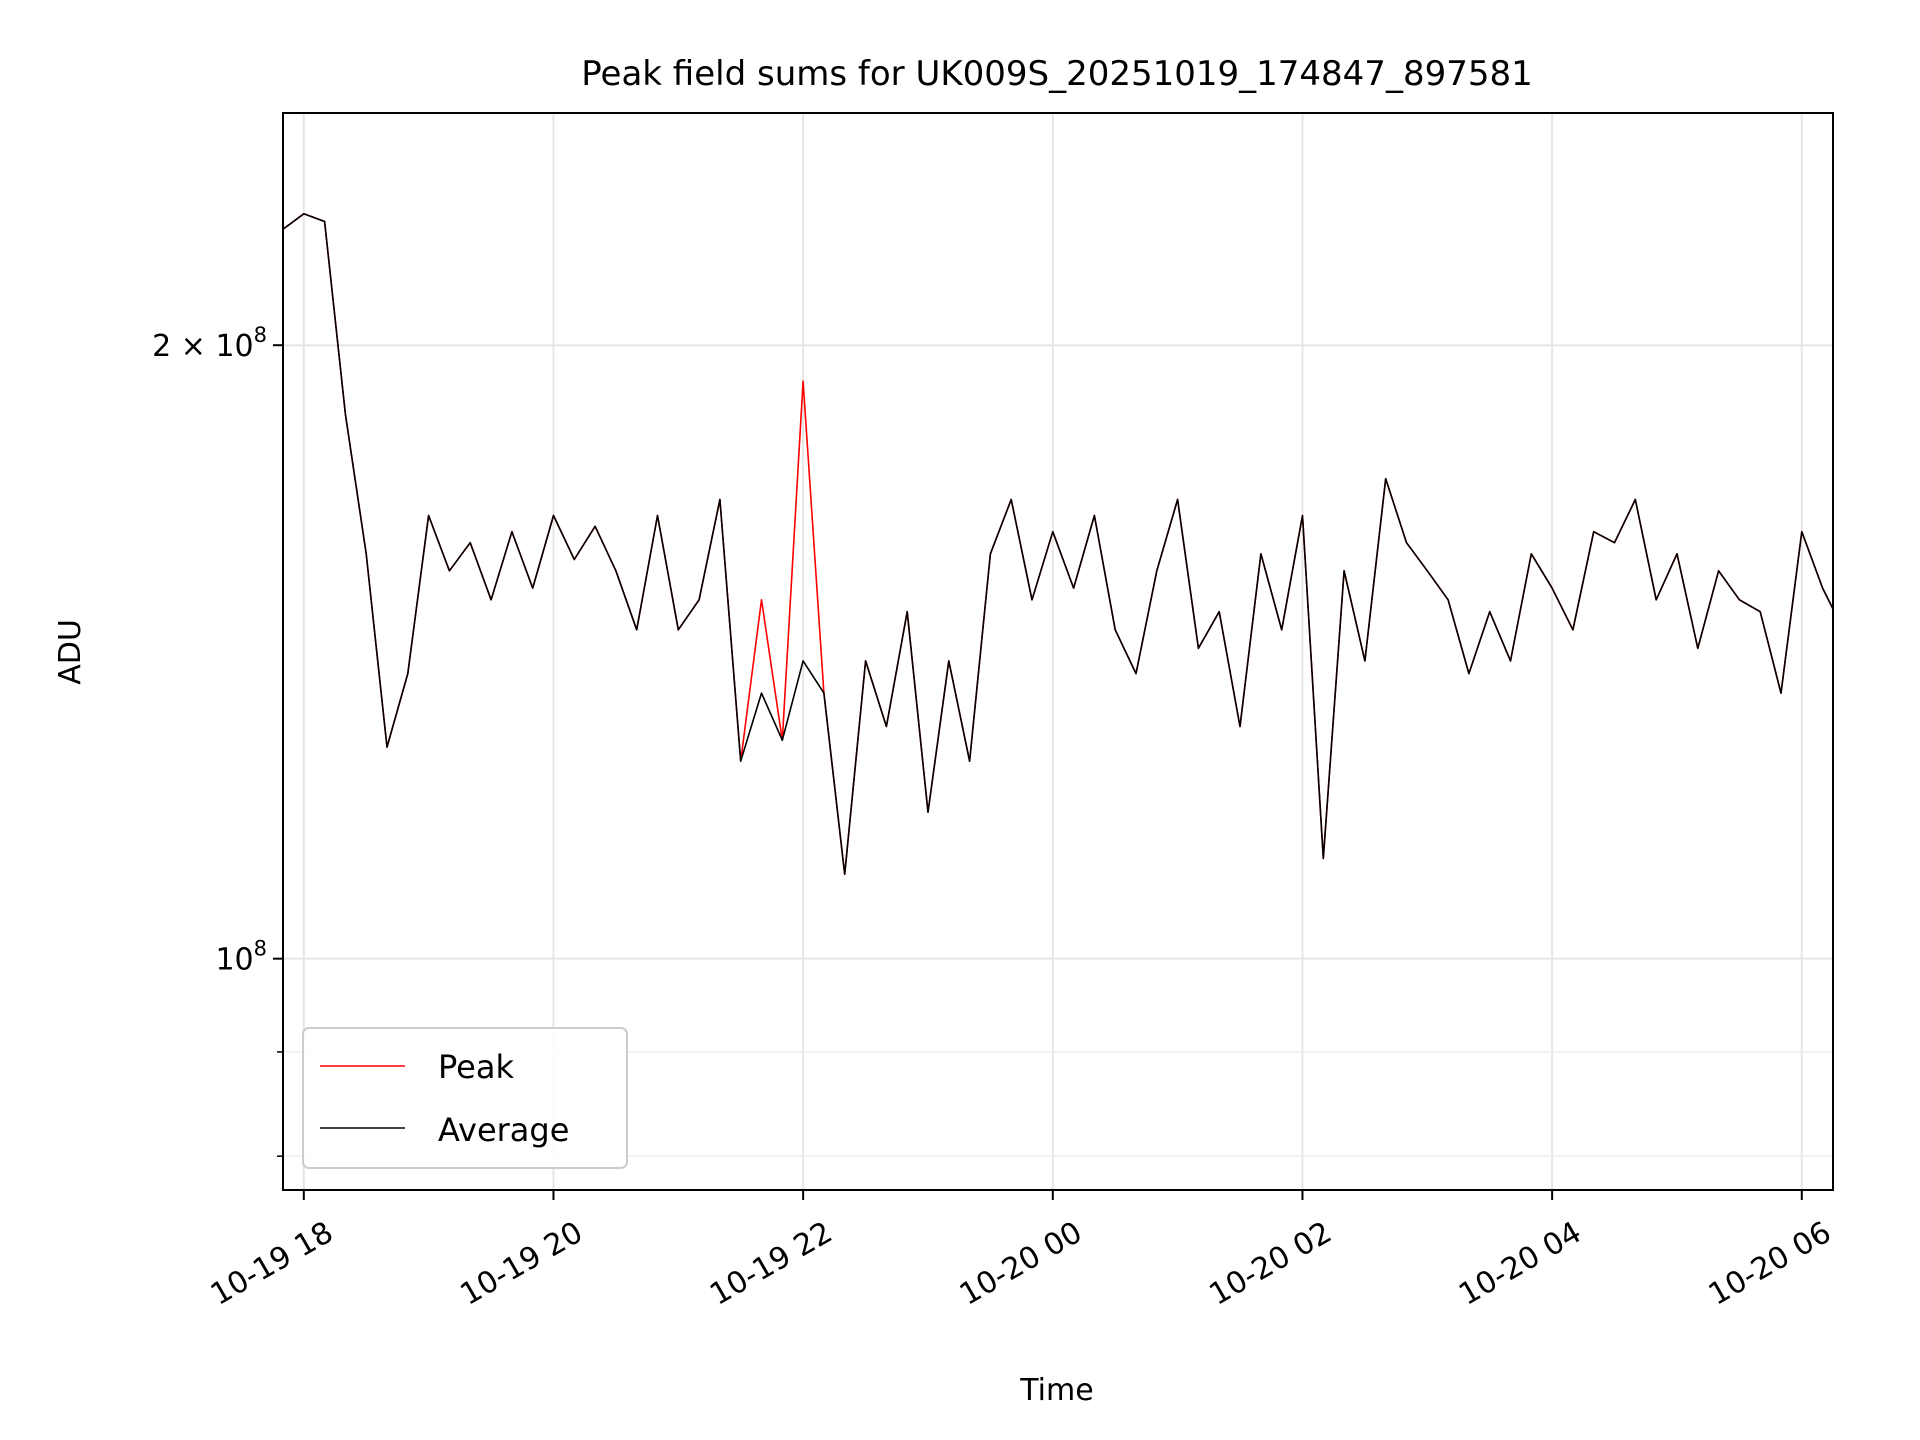 This screenshot has width=1920, height=1440. Describe the element at coordinates (70, 652) in the screenshot. I see `y-axis-label: ADU` at that location.